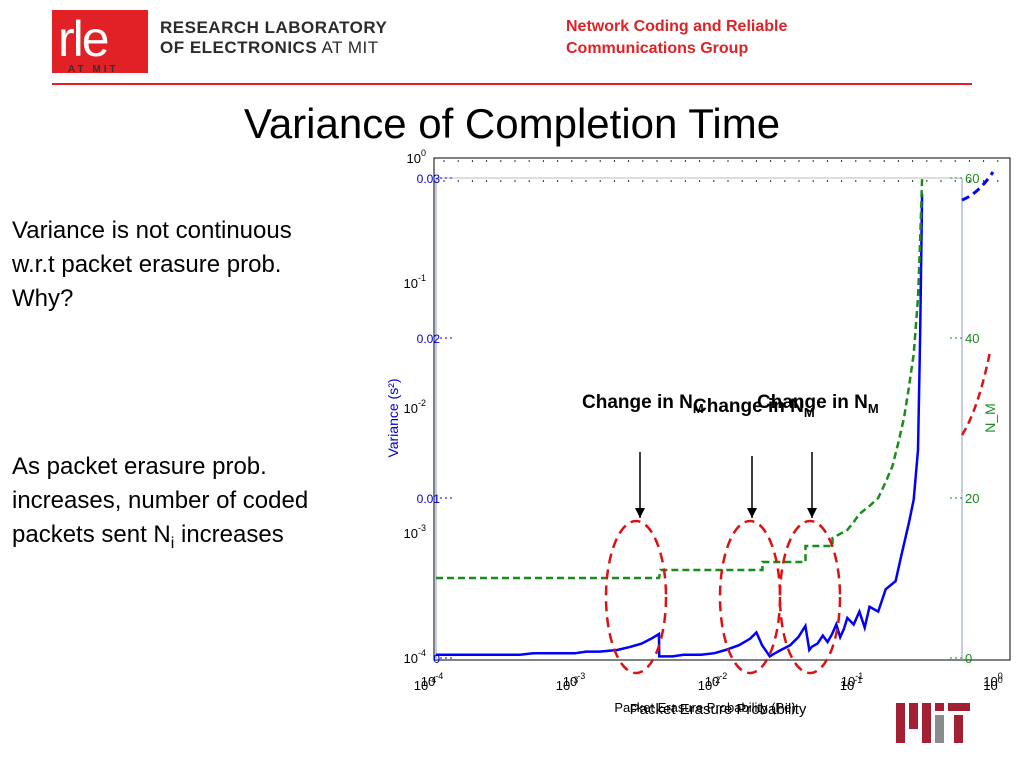 This screenshot has height=768, width=1024. I want to click on rle-logo-text: rle, so click(84, 39).